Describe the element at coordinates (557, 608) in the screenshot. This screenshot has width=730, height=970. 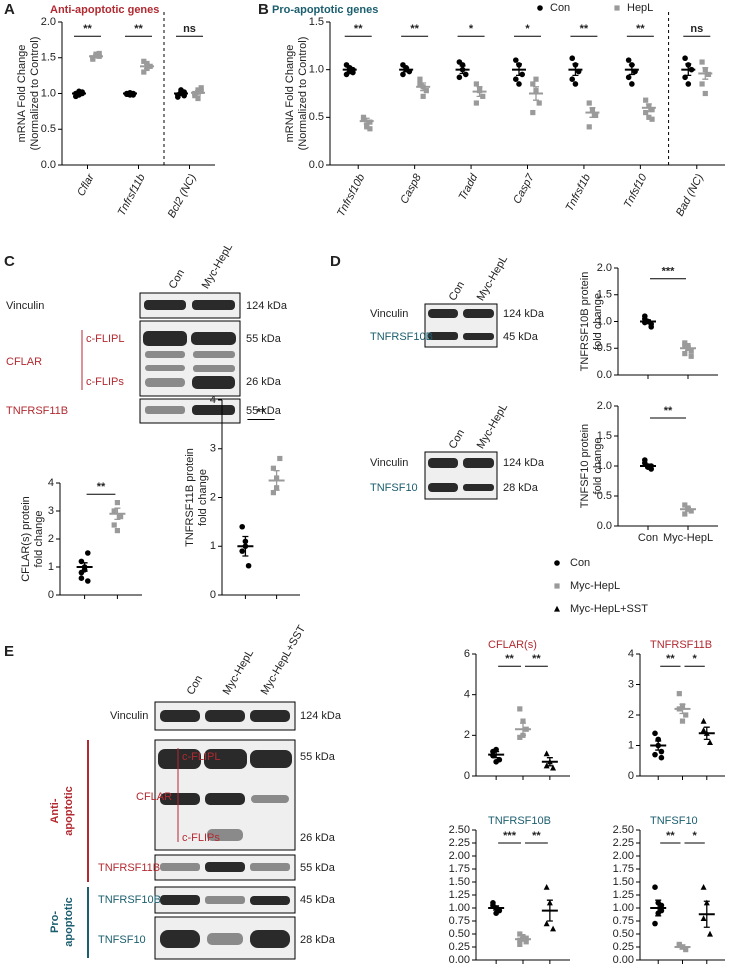
I see `legend-marker` at that location.